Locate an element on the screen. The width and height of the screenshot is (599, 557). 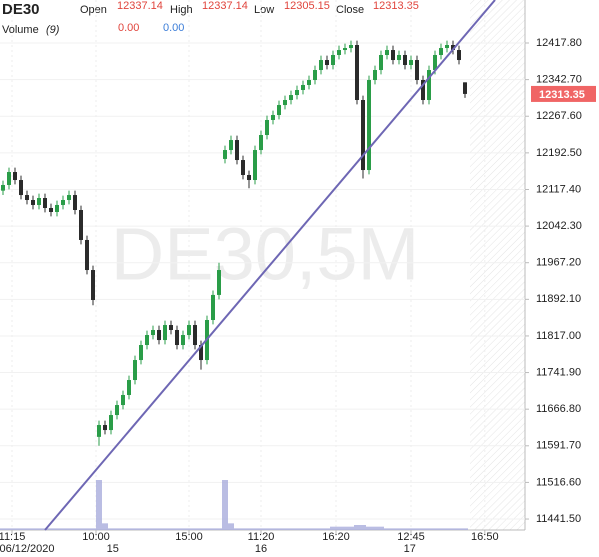
x-date-label: 17 is located at coordinates (410, 549).